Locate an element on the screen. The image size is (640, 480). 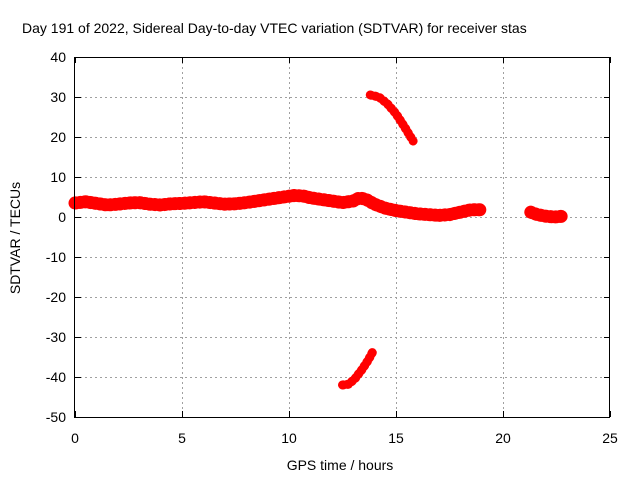
y-tick-label: 0 is located at coordinates (62, 217).